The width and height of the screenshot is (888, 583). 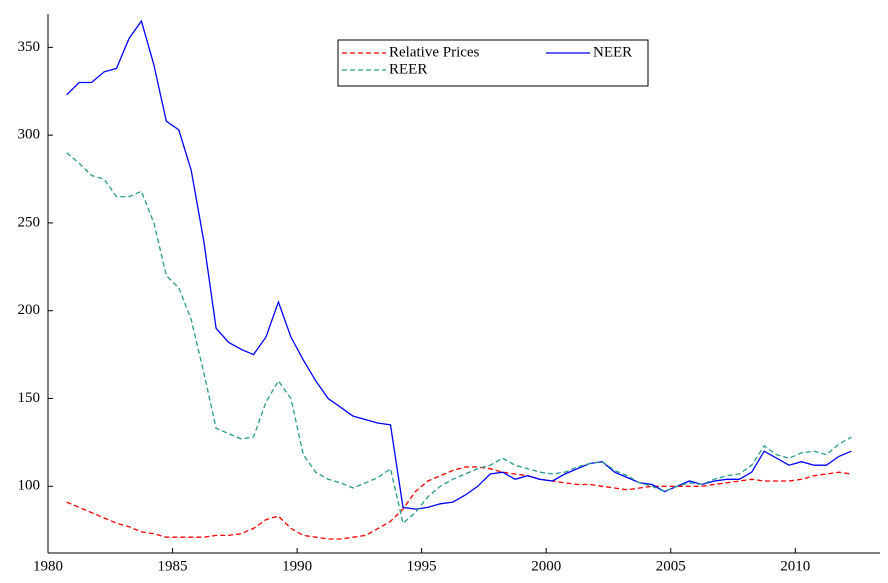 I want to click on x-tick-label: 1980, so click(x=48, y=566).